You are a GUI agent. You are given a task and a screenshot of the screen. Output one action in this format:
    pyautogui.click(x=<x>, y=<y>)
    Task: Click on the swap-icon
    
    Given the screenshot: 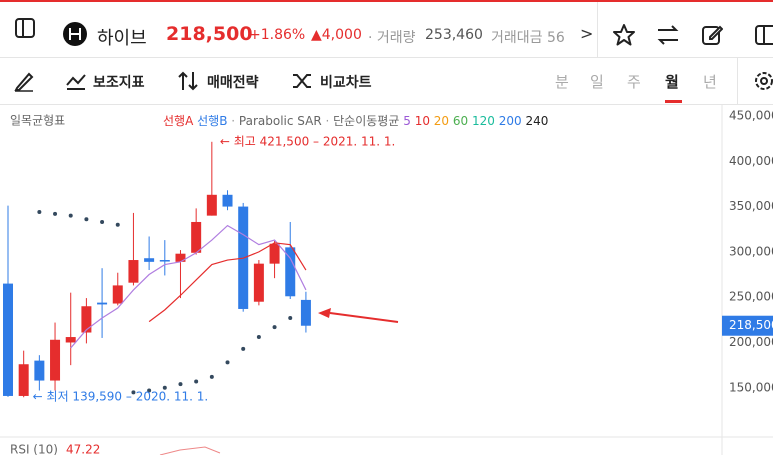 What is the action you would take?
    pyautogui.click(x=668, y=35)
    